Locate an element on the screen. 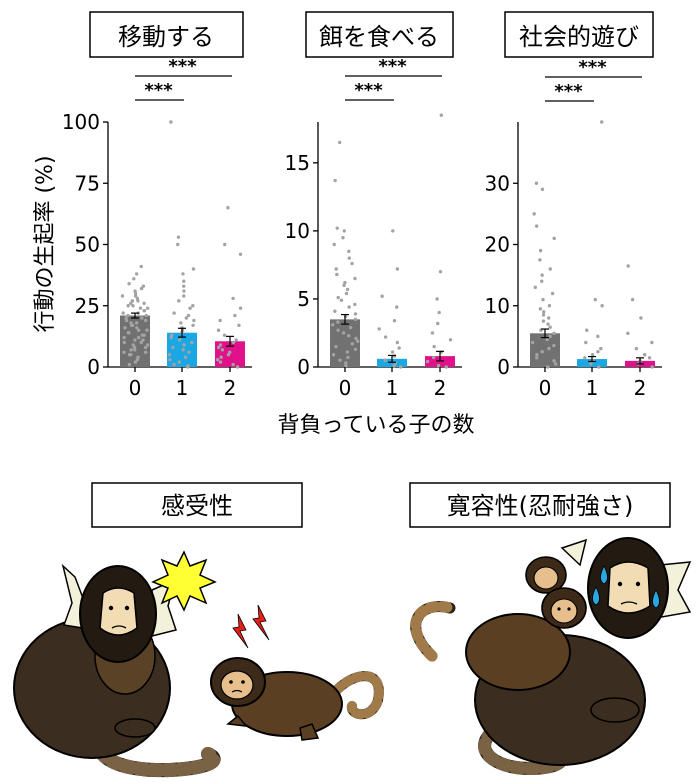 The width and height of the screenshot is (700, 782). x-tick-label: 1 is located at coordinates (392, 388).